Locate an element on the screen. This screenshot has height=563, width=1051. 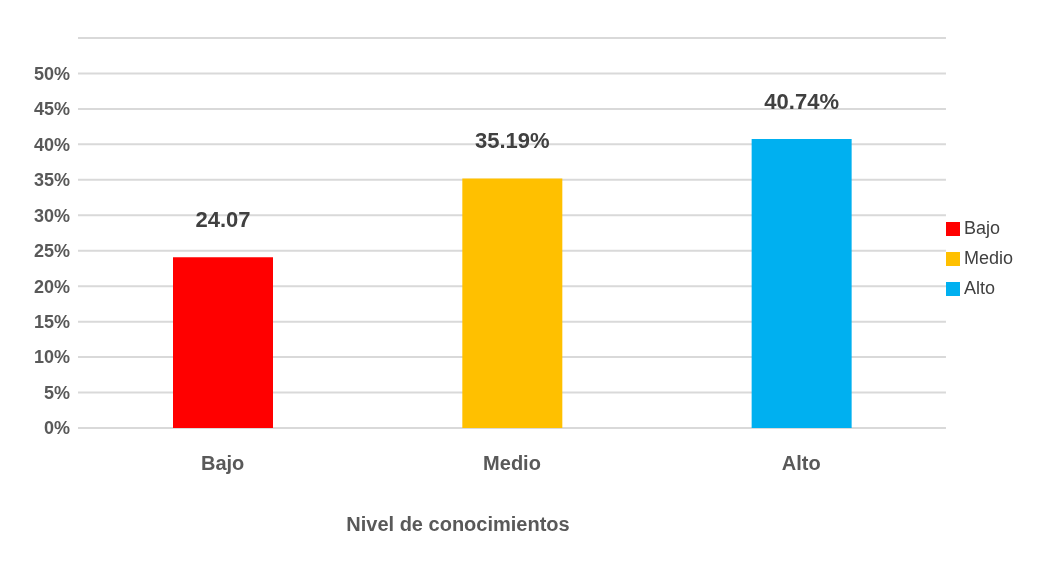
x-tick-label: Medio is located at coordinates (512, 463).